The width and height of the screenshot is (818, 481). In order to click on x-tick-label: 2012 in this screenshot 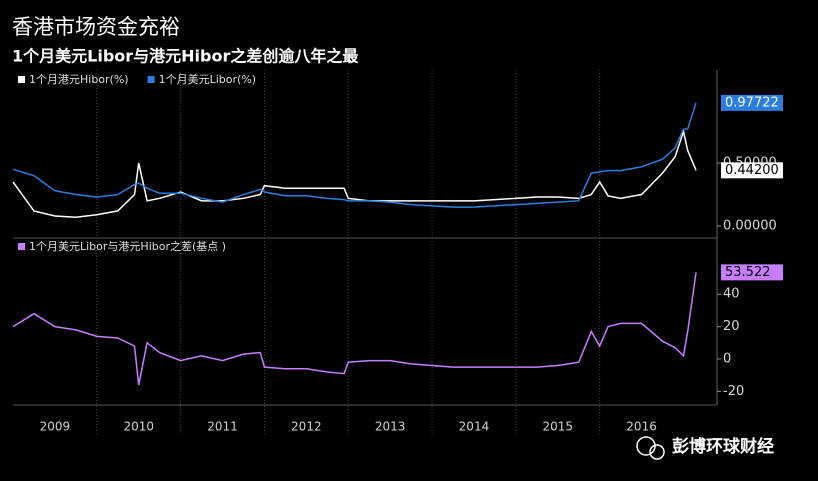, I will do `click(306, 427)`.